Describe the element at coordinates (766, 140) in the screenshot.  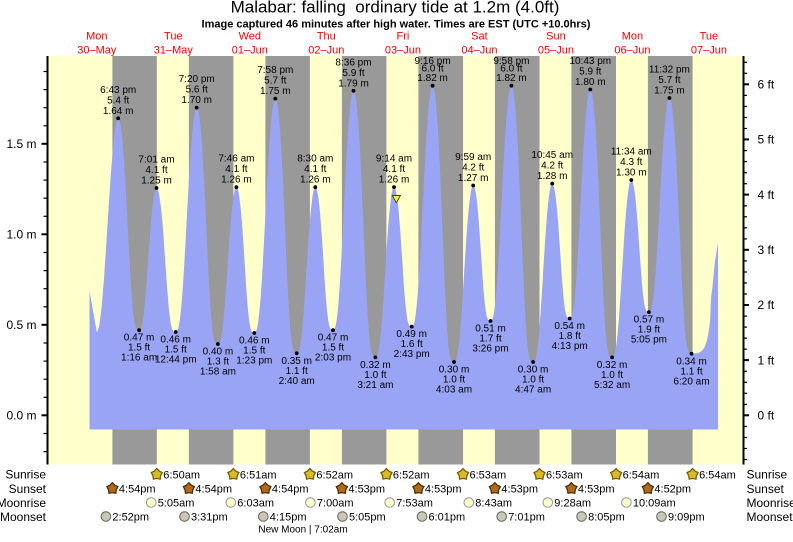
I see `svg-text: 5 ft` at that location.